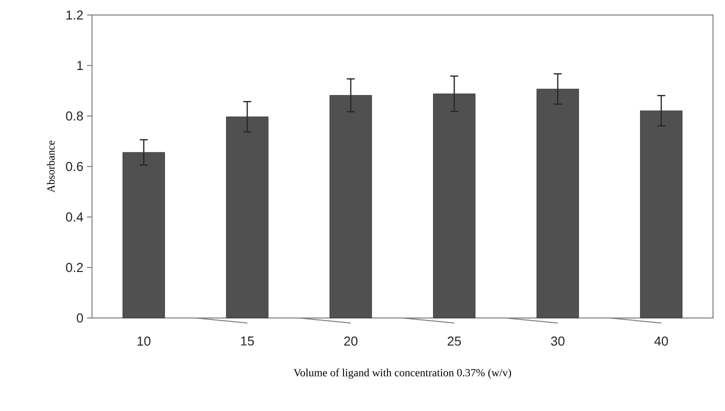 The height and width of the screenshot is (411, 725). I want to click on y-axis-title: Absorbance, so click(50, 166).